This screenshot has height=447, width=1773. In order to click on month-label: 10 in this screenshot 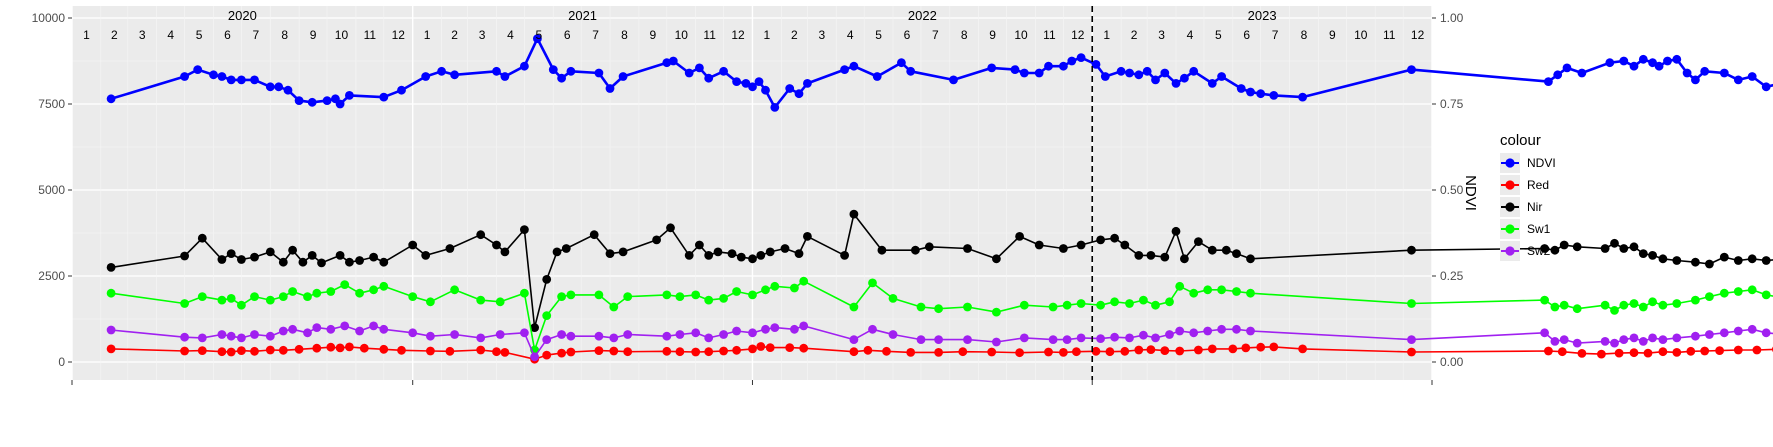, I will do `click(682, 35)`.